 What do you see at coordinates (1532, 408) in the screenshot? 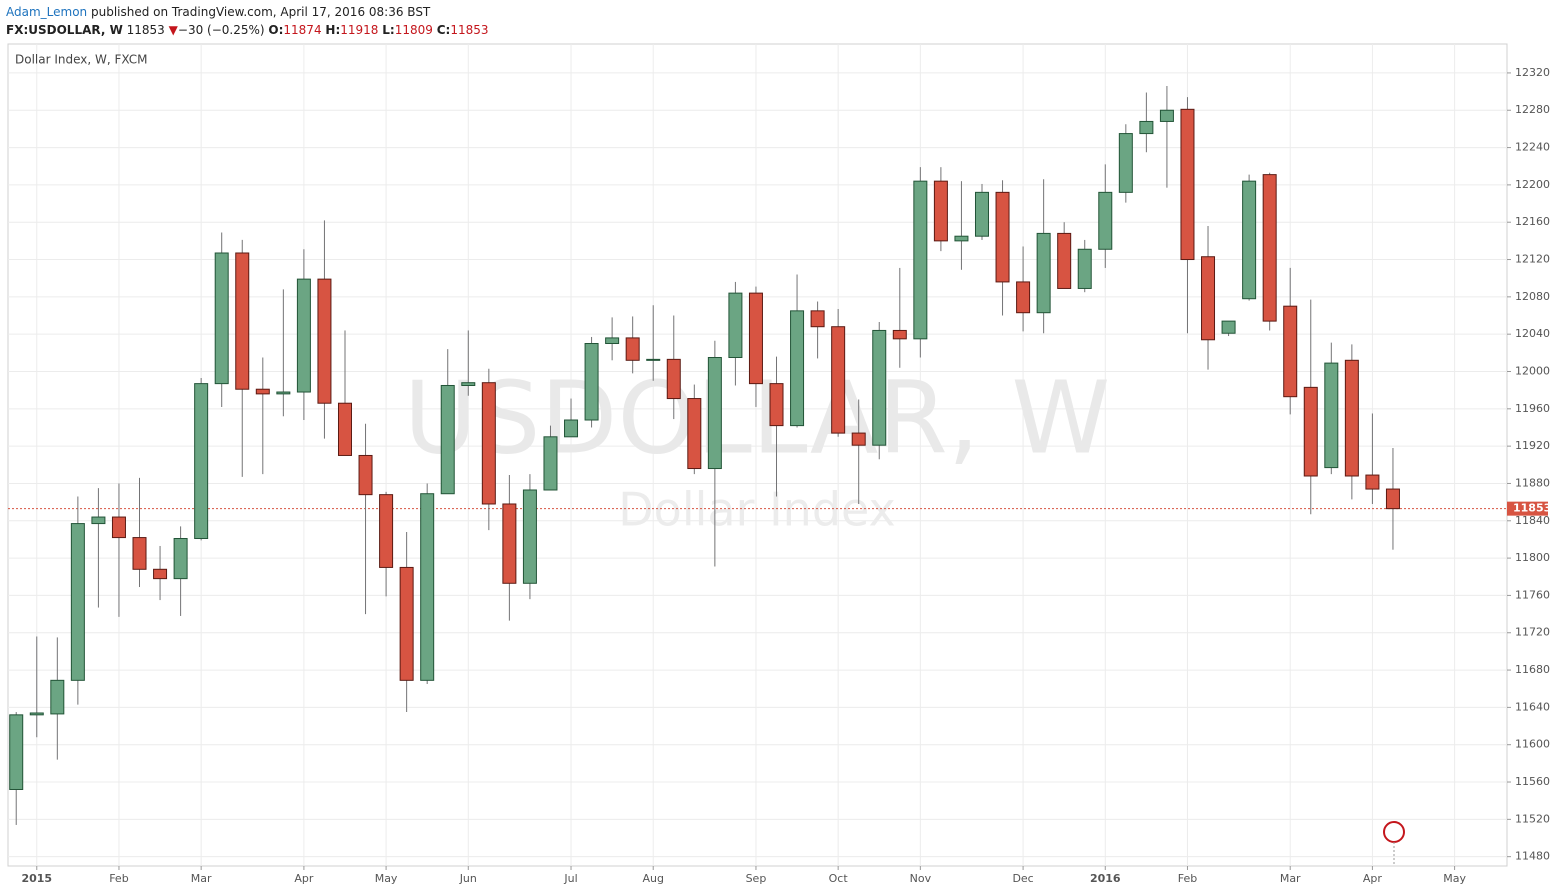
I see `y-tick-label: 11960` at bounding box center [1532, 408].